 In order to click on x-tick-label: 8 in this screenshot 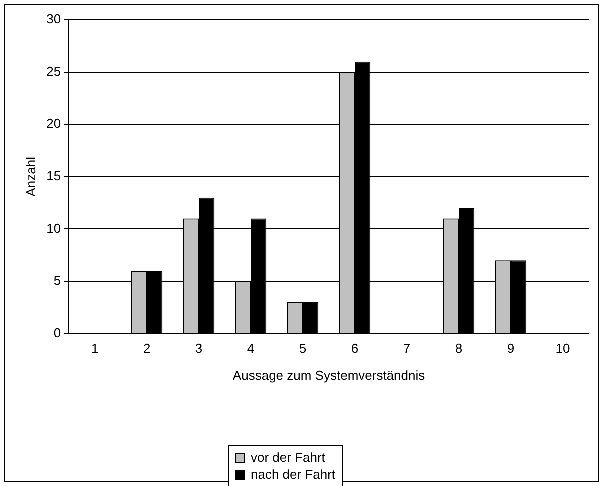, I will do `click(459, 348)`.